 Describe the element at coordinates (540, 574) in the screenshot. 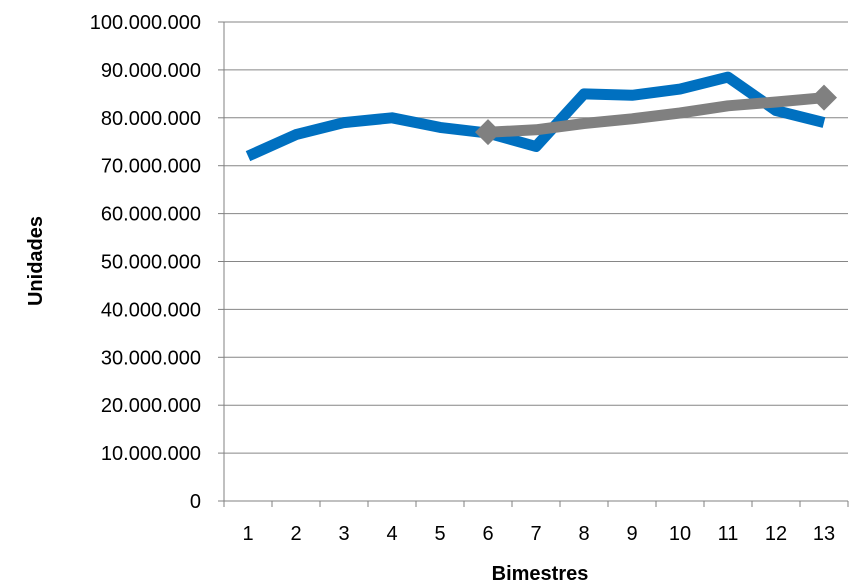

I see `x-axis-title: Bimestres` at that location.